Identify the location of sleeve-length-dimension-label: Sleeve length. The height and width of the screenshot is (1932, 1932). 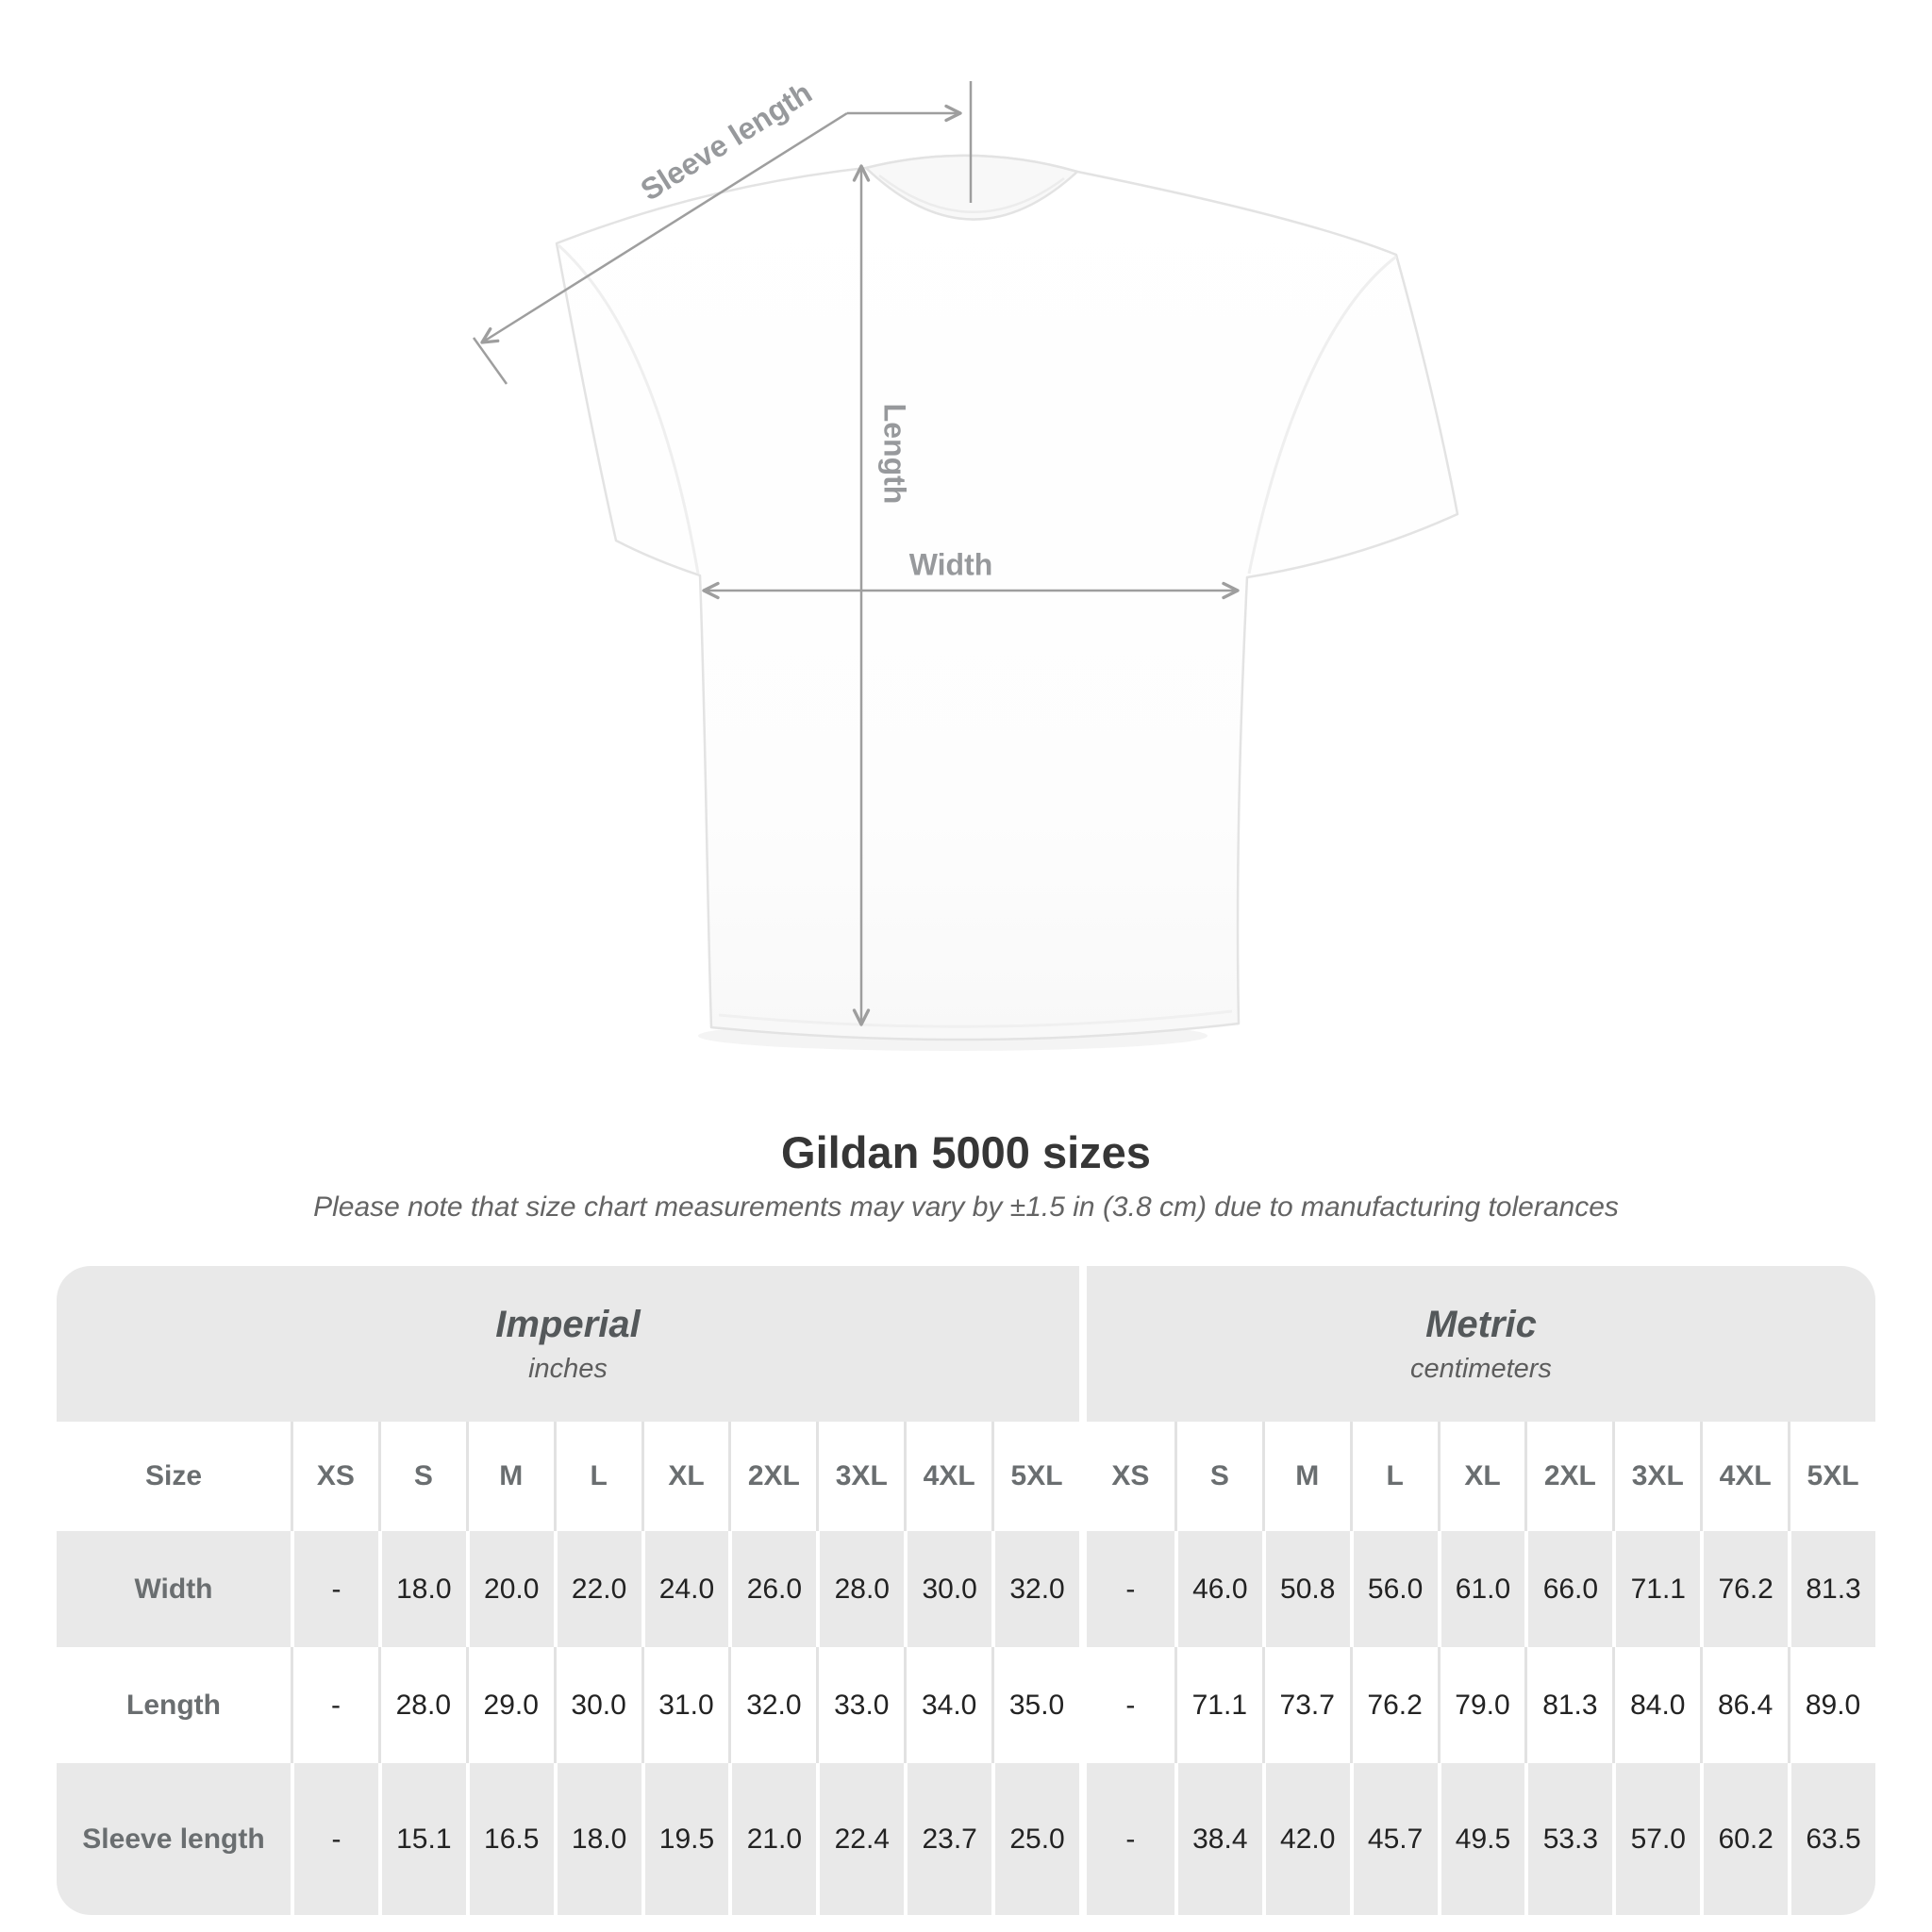
(726, 141).